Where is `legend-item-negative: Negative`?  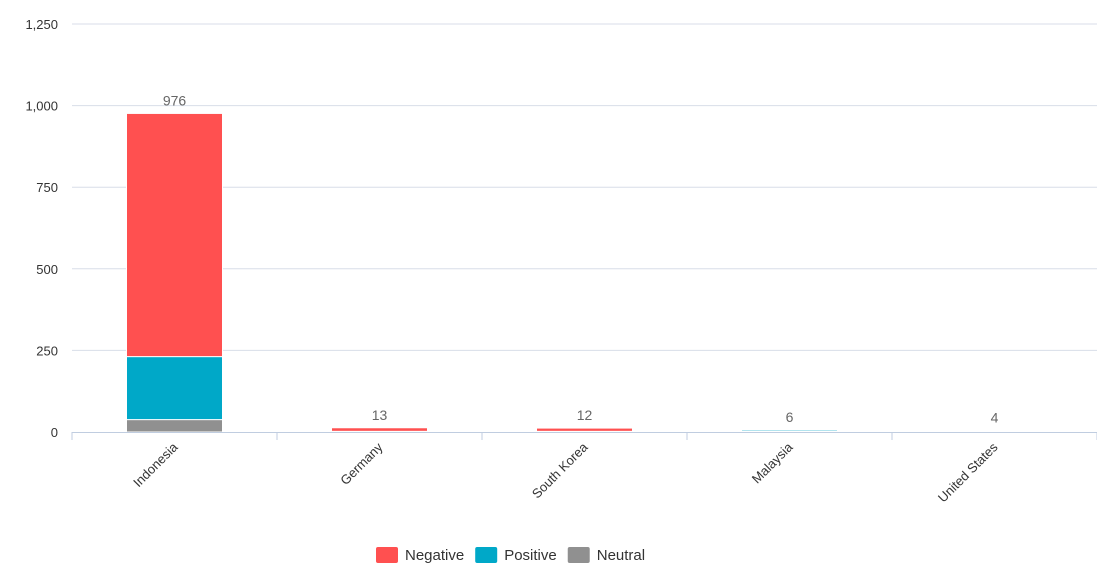
legend-item-negative: Negative is located at coordinates (420, 555).